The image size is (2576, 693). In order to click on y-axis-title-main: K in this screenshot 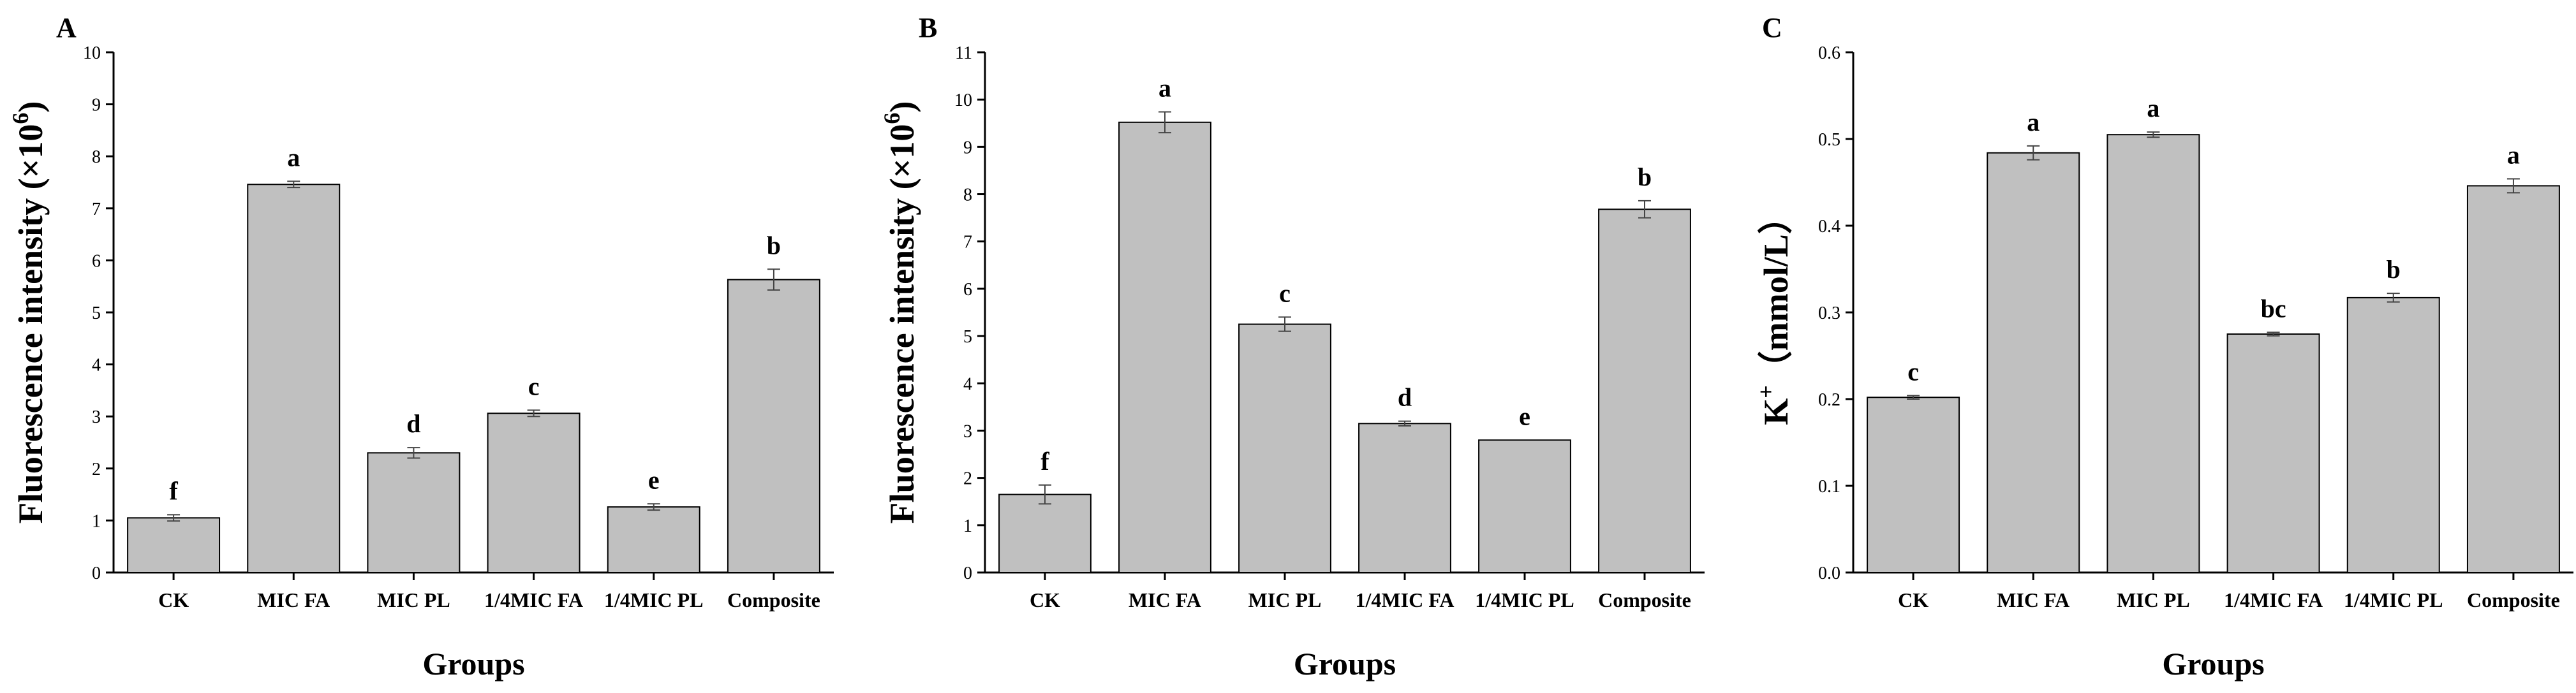, I will do `click(1776, 411)`.